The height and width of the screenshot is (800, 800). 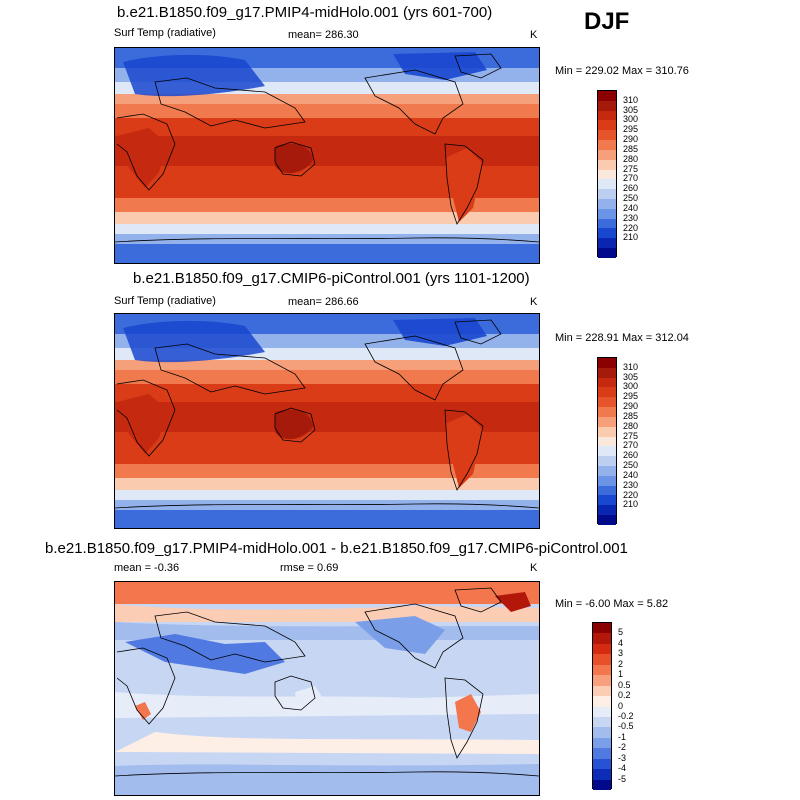 What do you see at coordinates (534, 302) in the screenshot?
I see `panel-2-units-label: K` at bounding box center [534, 302].